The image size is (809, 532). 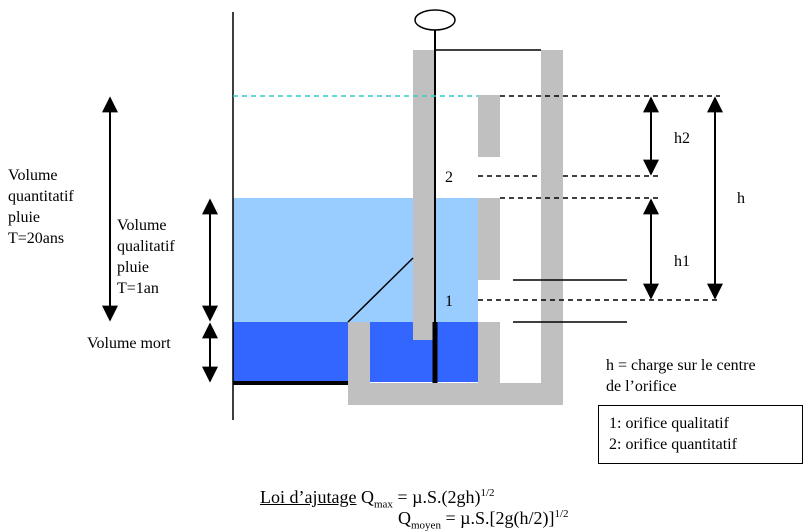 What do you see at coordinates (146, 257) in the screenshot?
I see `qualitative-volume-label: Volume qualitatif pluie T=1an` at bounding box center [146, 257].